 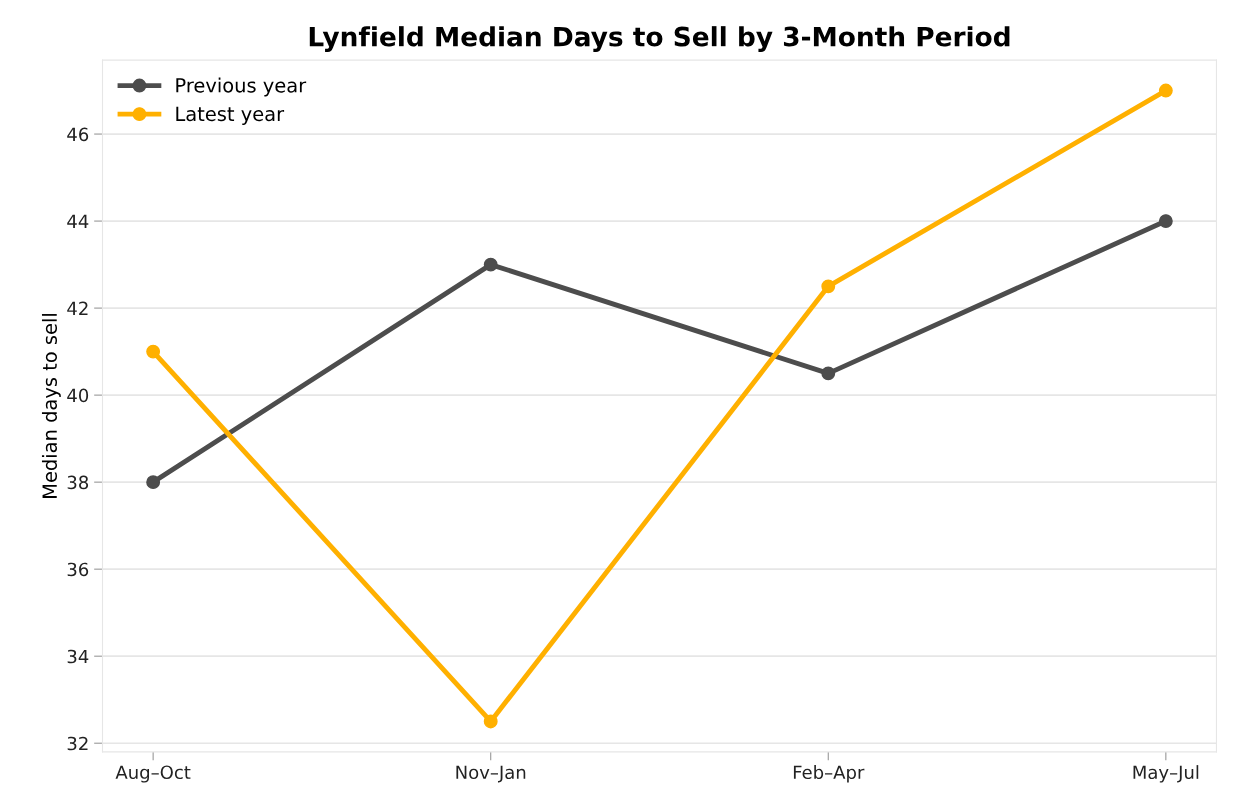 I want to click on x-tick-label: May–Jul, so click(x=1166, y=774).